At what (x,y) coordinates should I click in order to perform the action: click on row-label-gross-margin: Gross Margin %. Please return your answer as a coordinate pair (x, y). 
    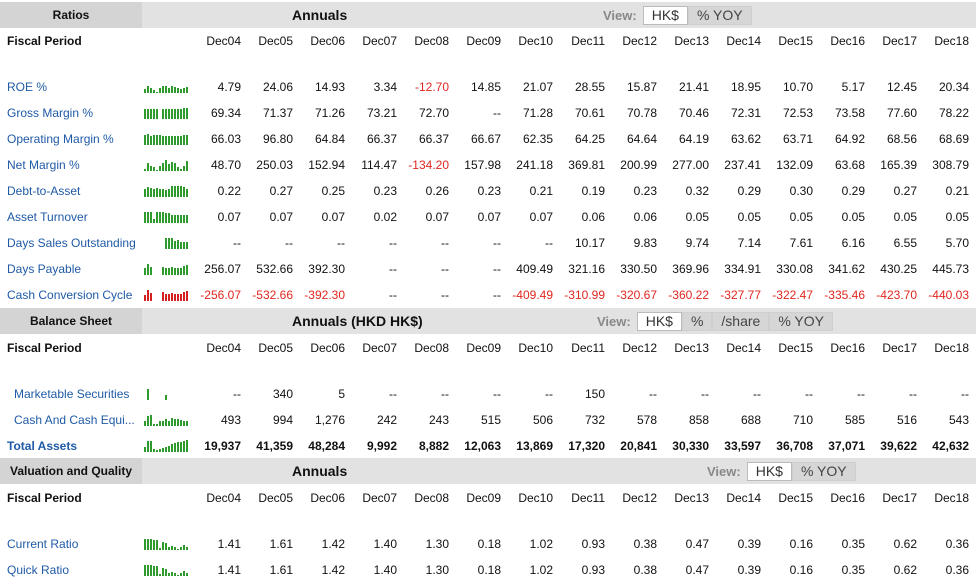
    Looking at the image, I should click on (50, 113).